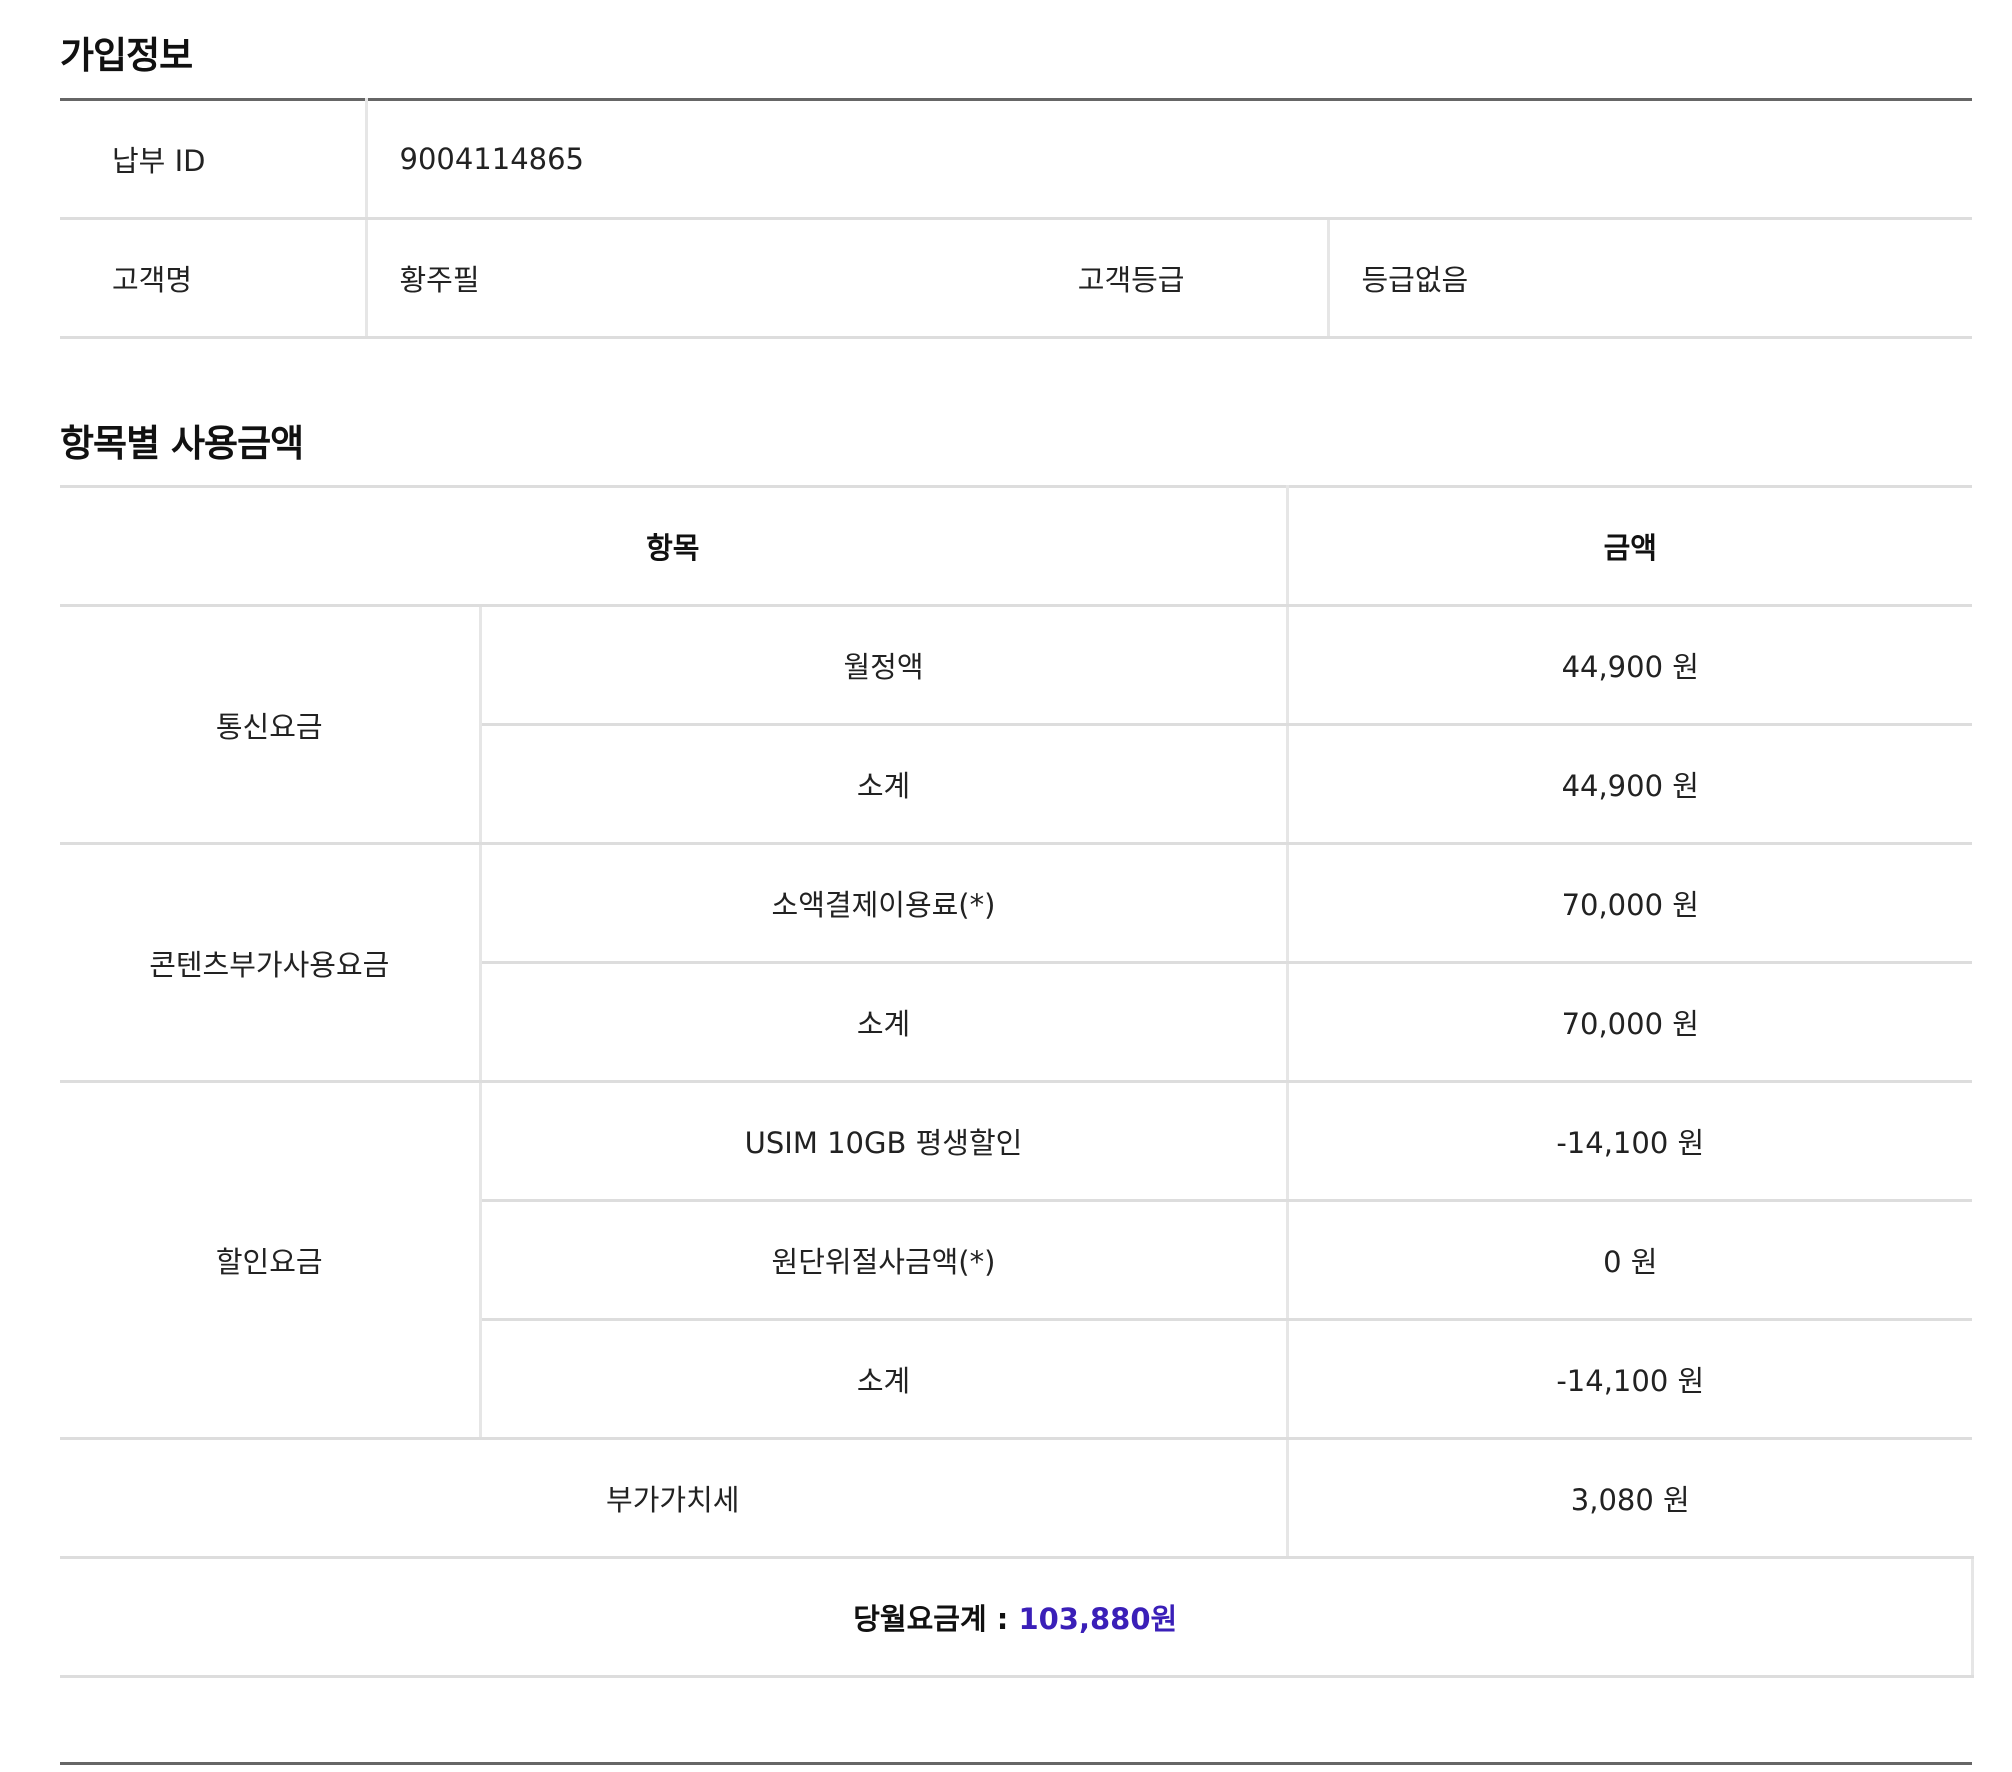 The height and width of the screenshot is (1772, 2012). Describe the element at coordinates (884, 665) in the screenshot. I see `item-name: 월정액` at that location.